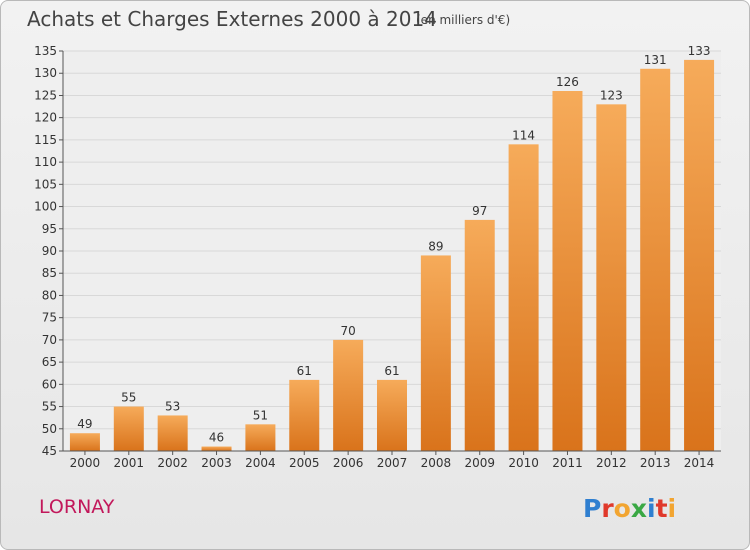 The height and width of the screenshot is (550, 750). What do you see at coordinates (260, 437) in the screenshot?
I see `bar-2004` at bounding box center [260, 437].